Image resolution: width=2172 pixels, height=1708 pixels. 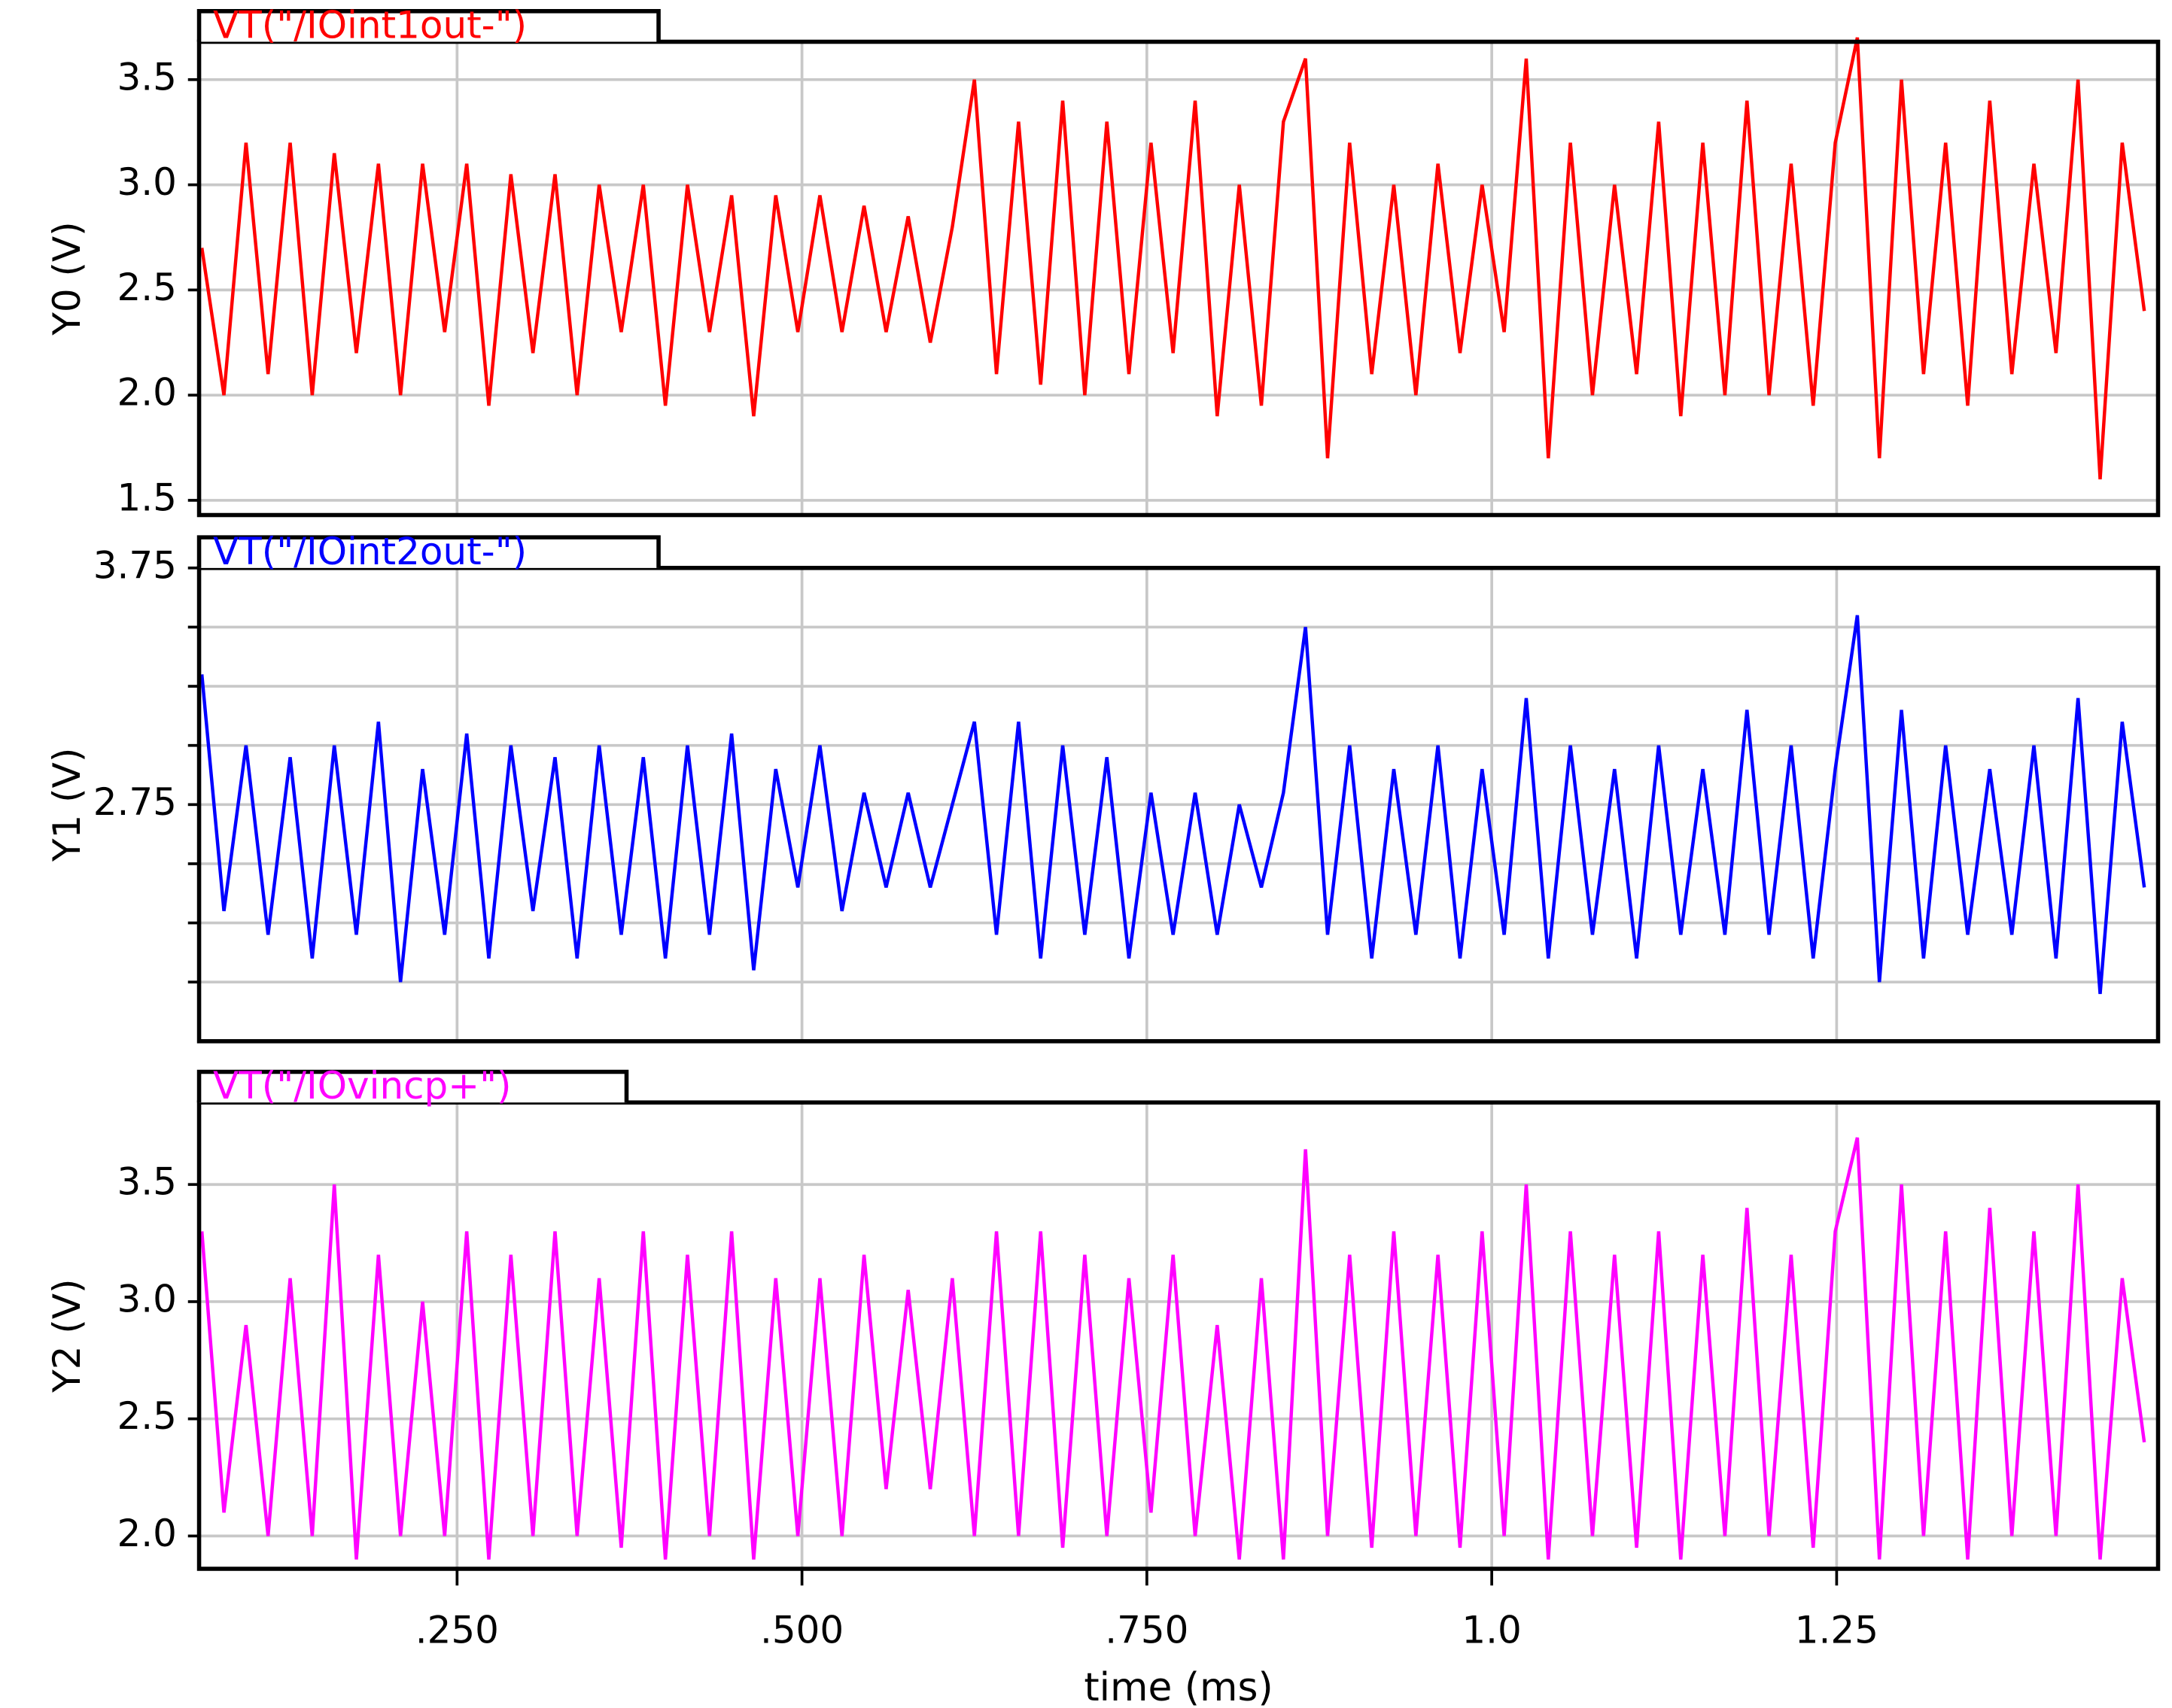 What do you see at coordinates (67, 278) in the screenshot?
I see `y-axis-label: Y0 (V)` at bounding box center [67, 278].